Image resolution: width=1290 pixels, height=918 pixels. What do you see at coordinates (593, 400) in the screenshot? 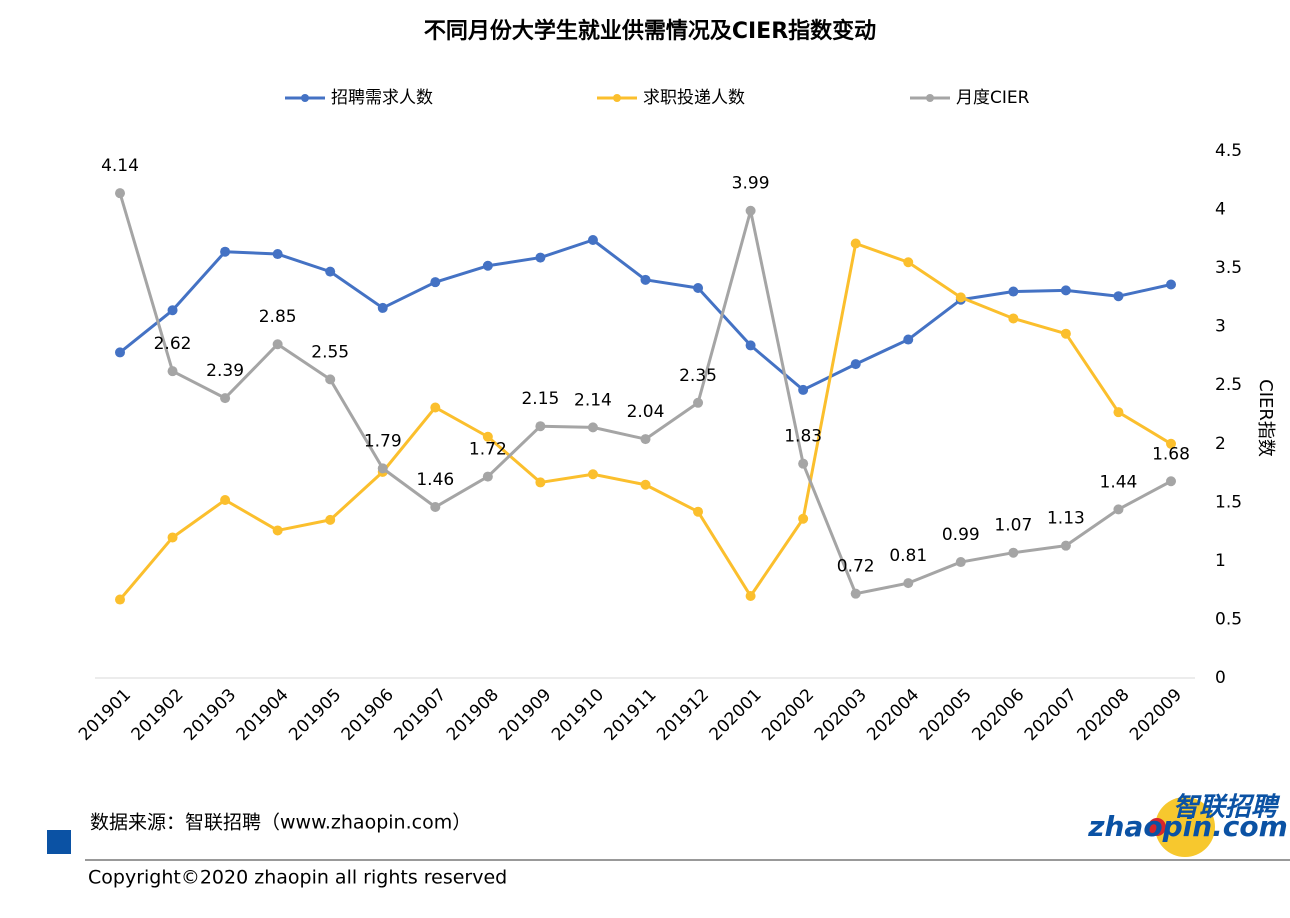
I see `data-label: 2.14` at bounding box center [593, 400].